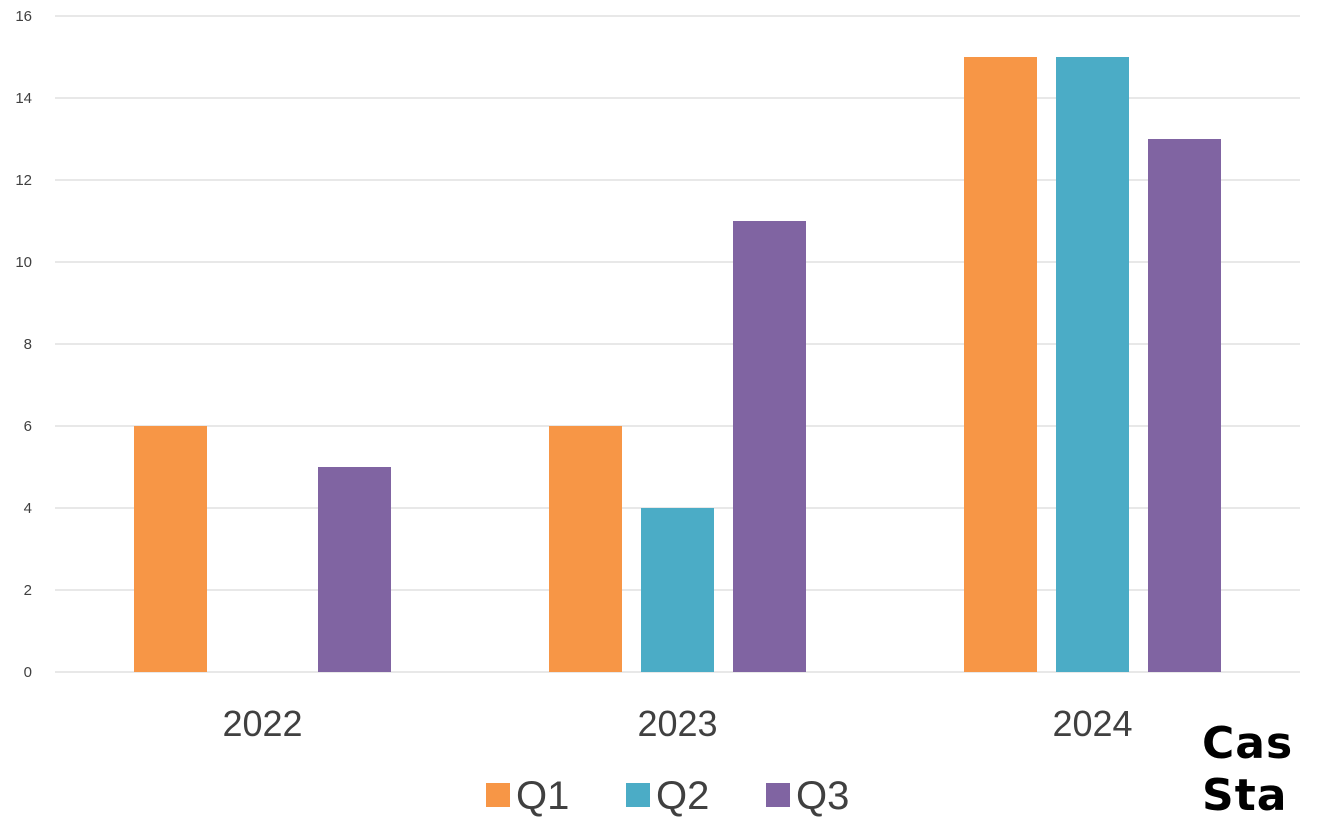 Image resolution: width=1318 pixels, height=822 pixels. I want to click on y-tick-label: 14, so click(23, 98).